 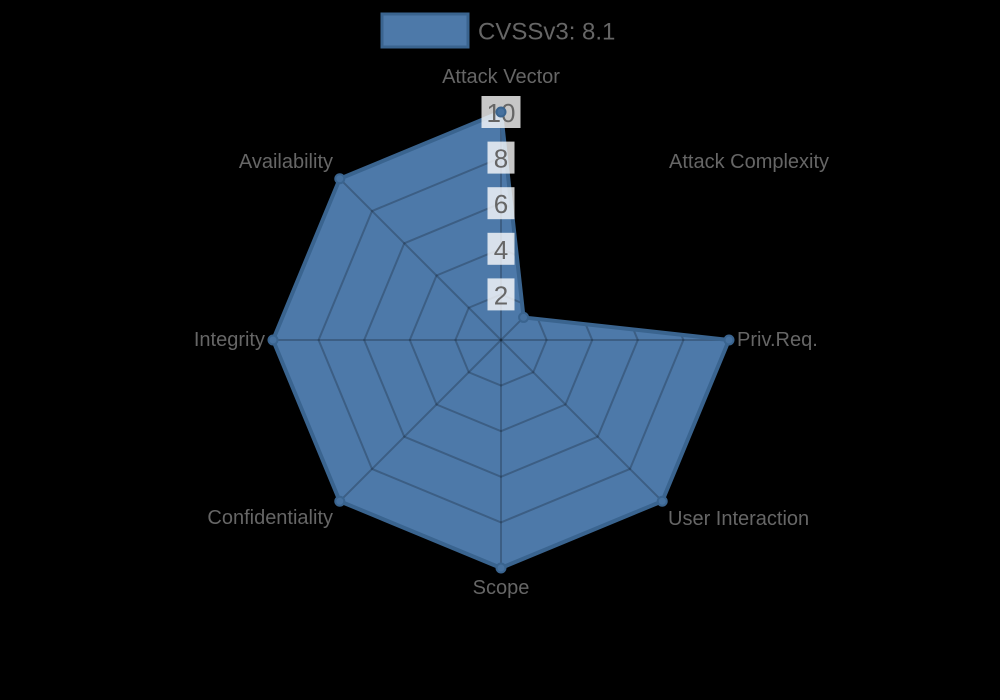 I want to click on axis-label-priv-req: Priv.Req., so click(x=777, y=340).